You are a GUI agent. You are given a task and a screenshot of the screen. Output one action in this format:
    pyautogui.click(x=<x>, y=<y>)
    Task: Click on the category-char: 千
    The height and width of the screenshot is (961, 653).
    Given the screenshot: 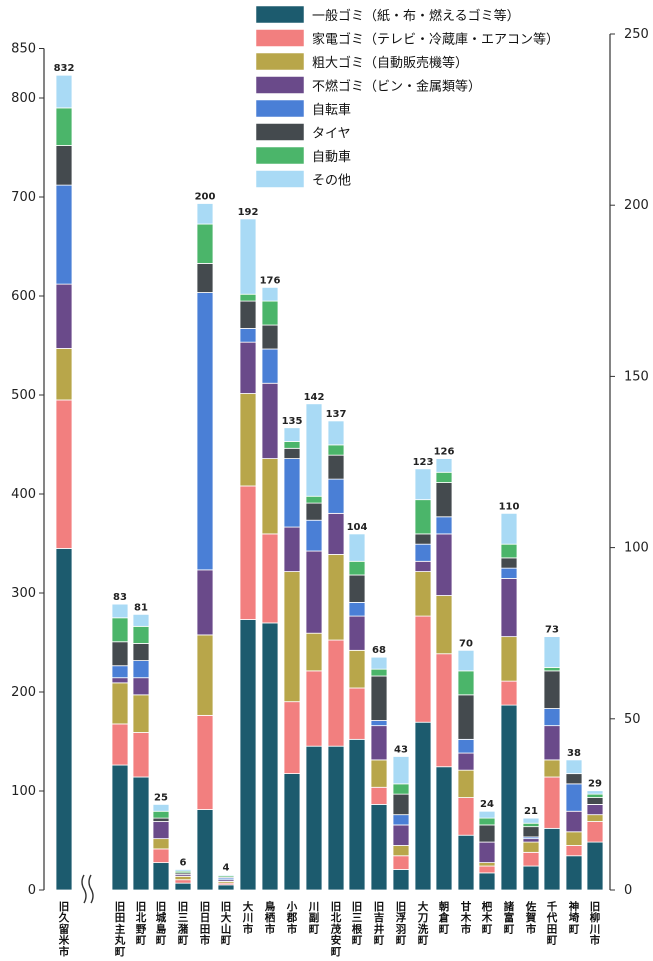 What is the action you would take?
    pyautogui.click(x=552, y=906)
    